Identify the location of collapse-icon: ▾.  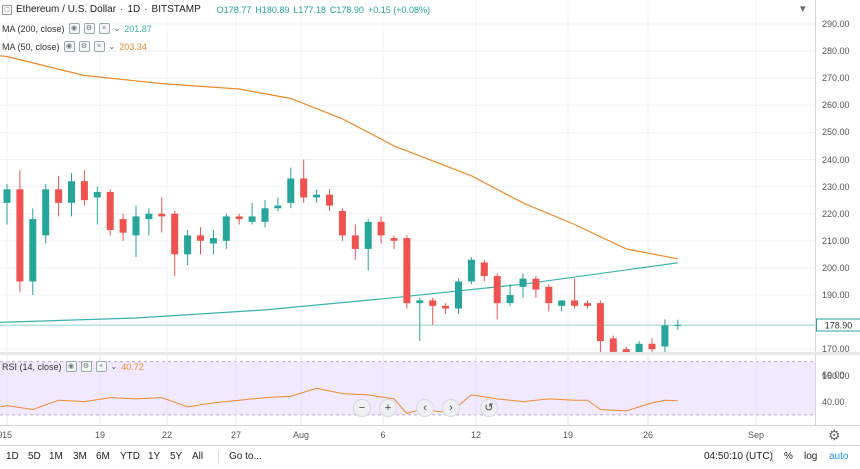
(803, 9).